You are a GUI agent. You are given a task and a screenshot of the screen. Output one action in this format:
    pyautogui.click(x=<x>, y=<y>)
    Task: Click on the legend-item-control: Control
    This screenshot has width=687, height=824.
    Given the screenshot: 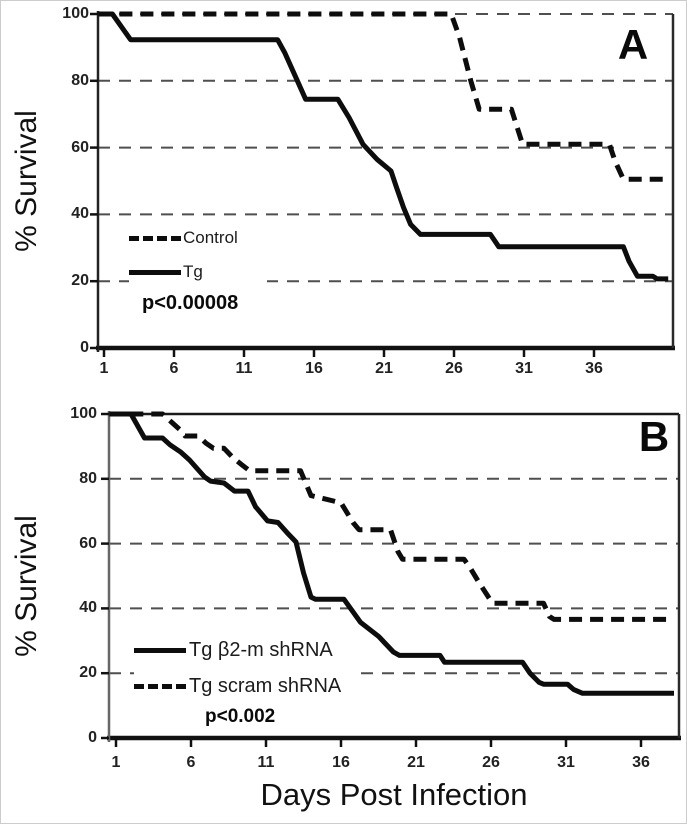 What is the action you would take?
    pyautogui.click(x=198, y=238)
    